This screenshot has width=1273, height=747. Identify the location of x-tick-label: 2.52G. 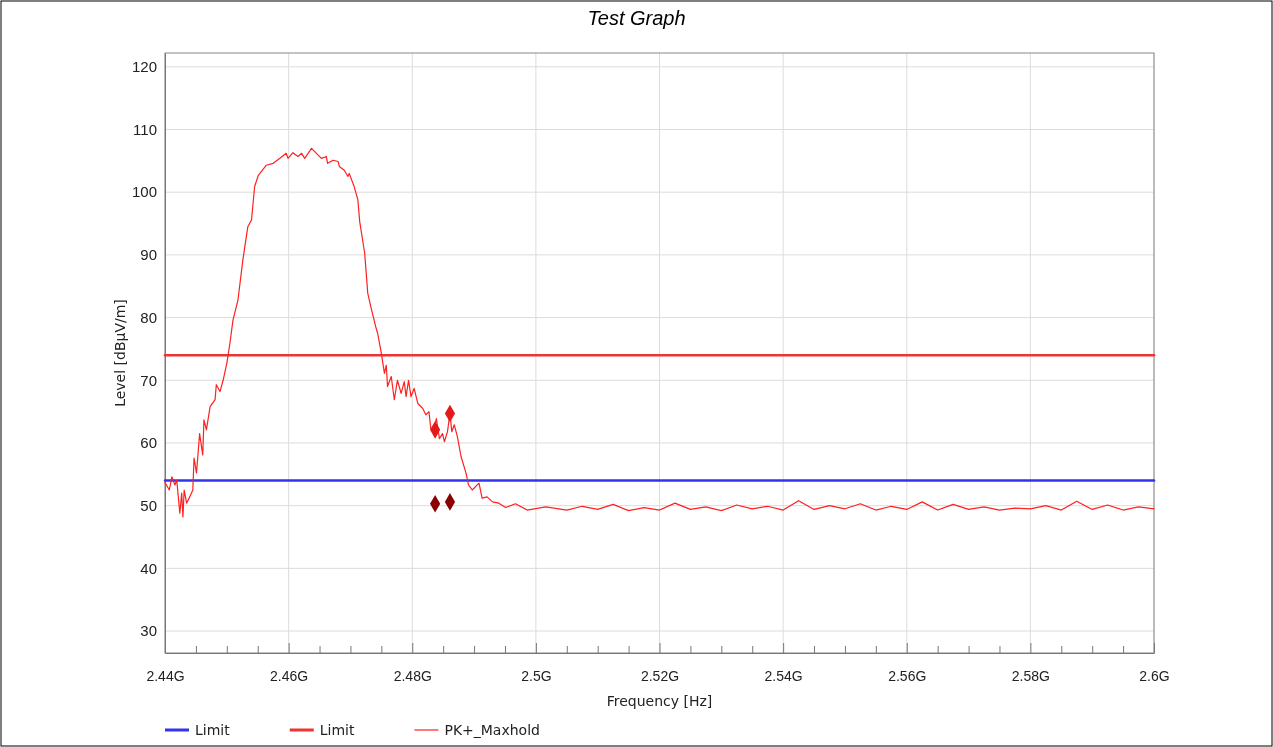
(660, 675).